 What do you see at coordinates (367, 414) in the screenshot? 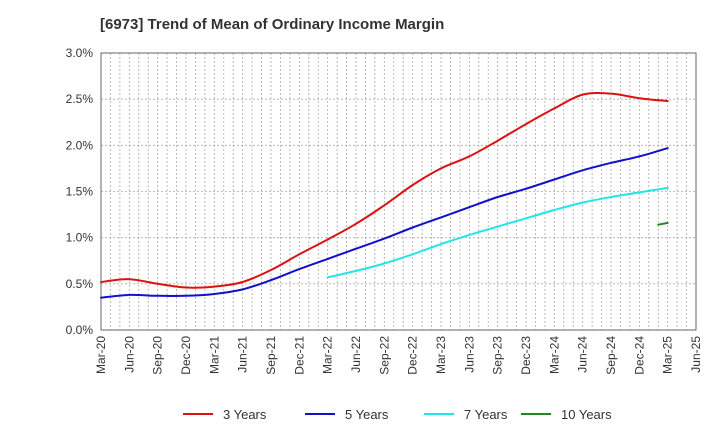
I see `legend-label-5-years: 5 Years` at bounding box center [367, 414].